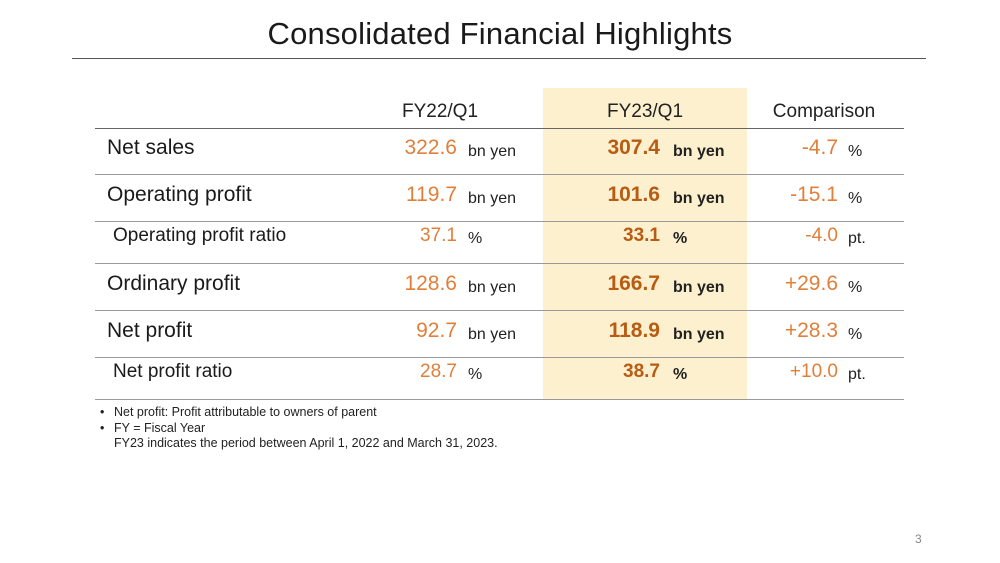  I want to click on column-header-fy22: FY22/Q1, so click(440, 111).